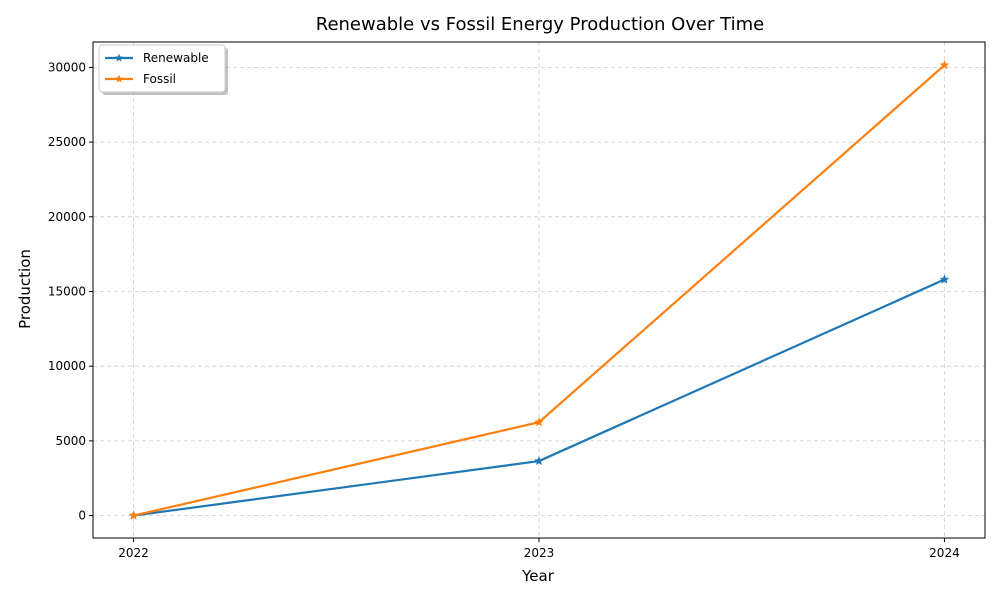  Describe the element at coordinates (67, 217) in the screenshot. I see `y-tick-label: 20000` at that location.